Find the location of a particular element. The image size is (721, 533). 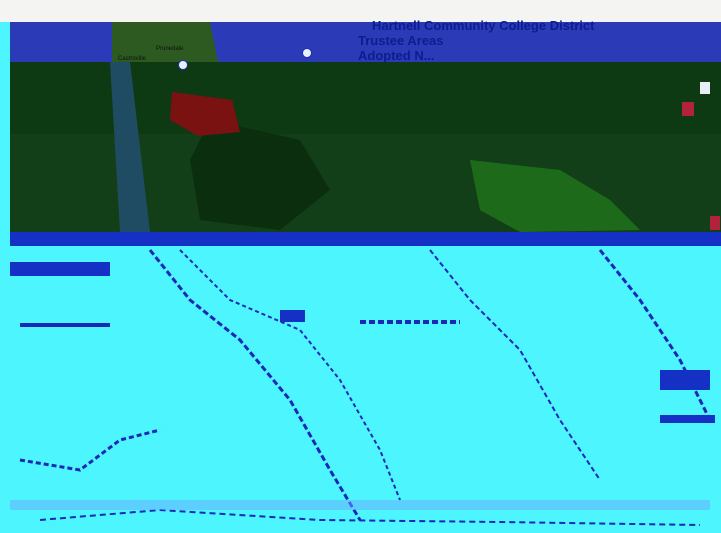

coast-strip is located at coordinates (130, 147).